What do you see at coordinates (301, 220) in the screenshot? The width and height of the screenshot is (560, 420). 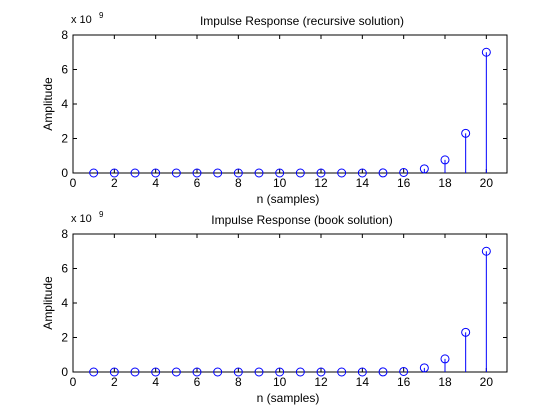 I see `chart-title: Impulse Response (book solution)` at bounding box center [301, 220].